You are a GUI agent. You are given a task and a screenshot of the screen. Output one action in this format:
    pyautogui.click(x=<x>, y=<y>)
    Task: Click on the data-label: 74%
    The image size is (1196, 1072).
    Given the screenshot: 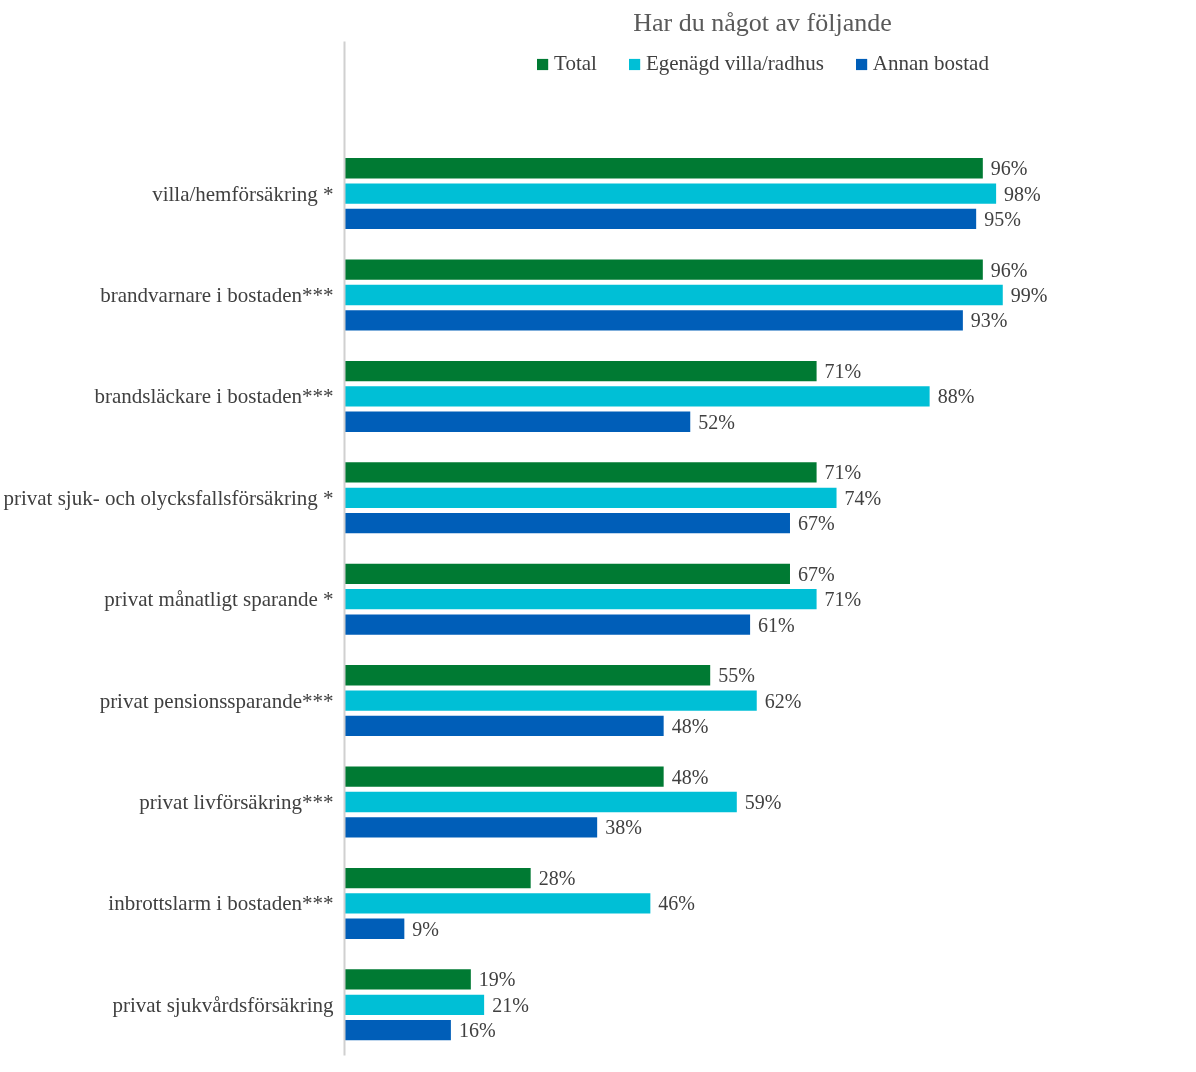 What is the action you would take?
    pyautogui.click(x=863, y=497)
    